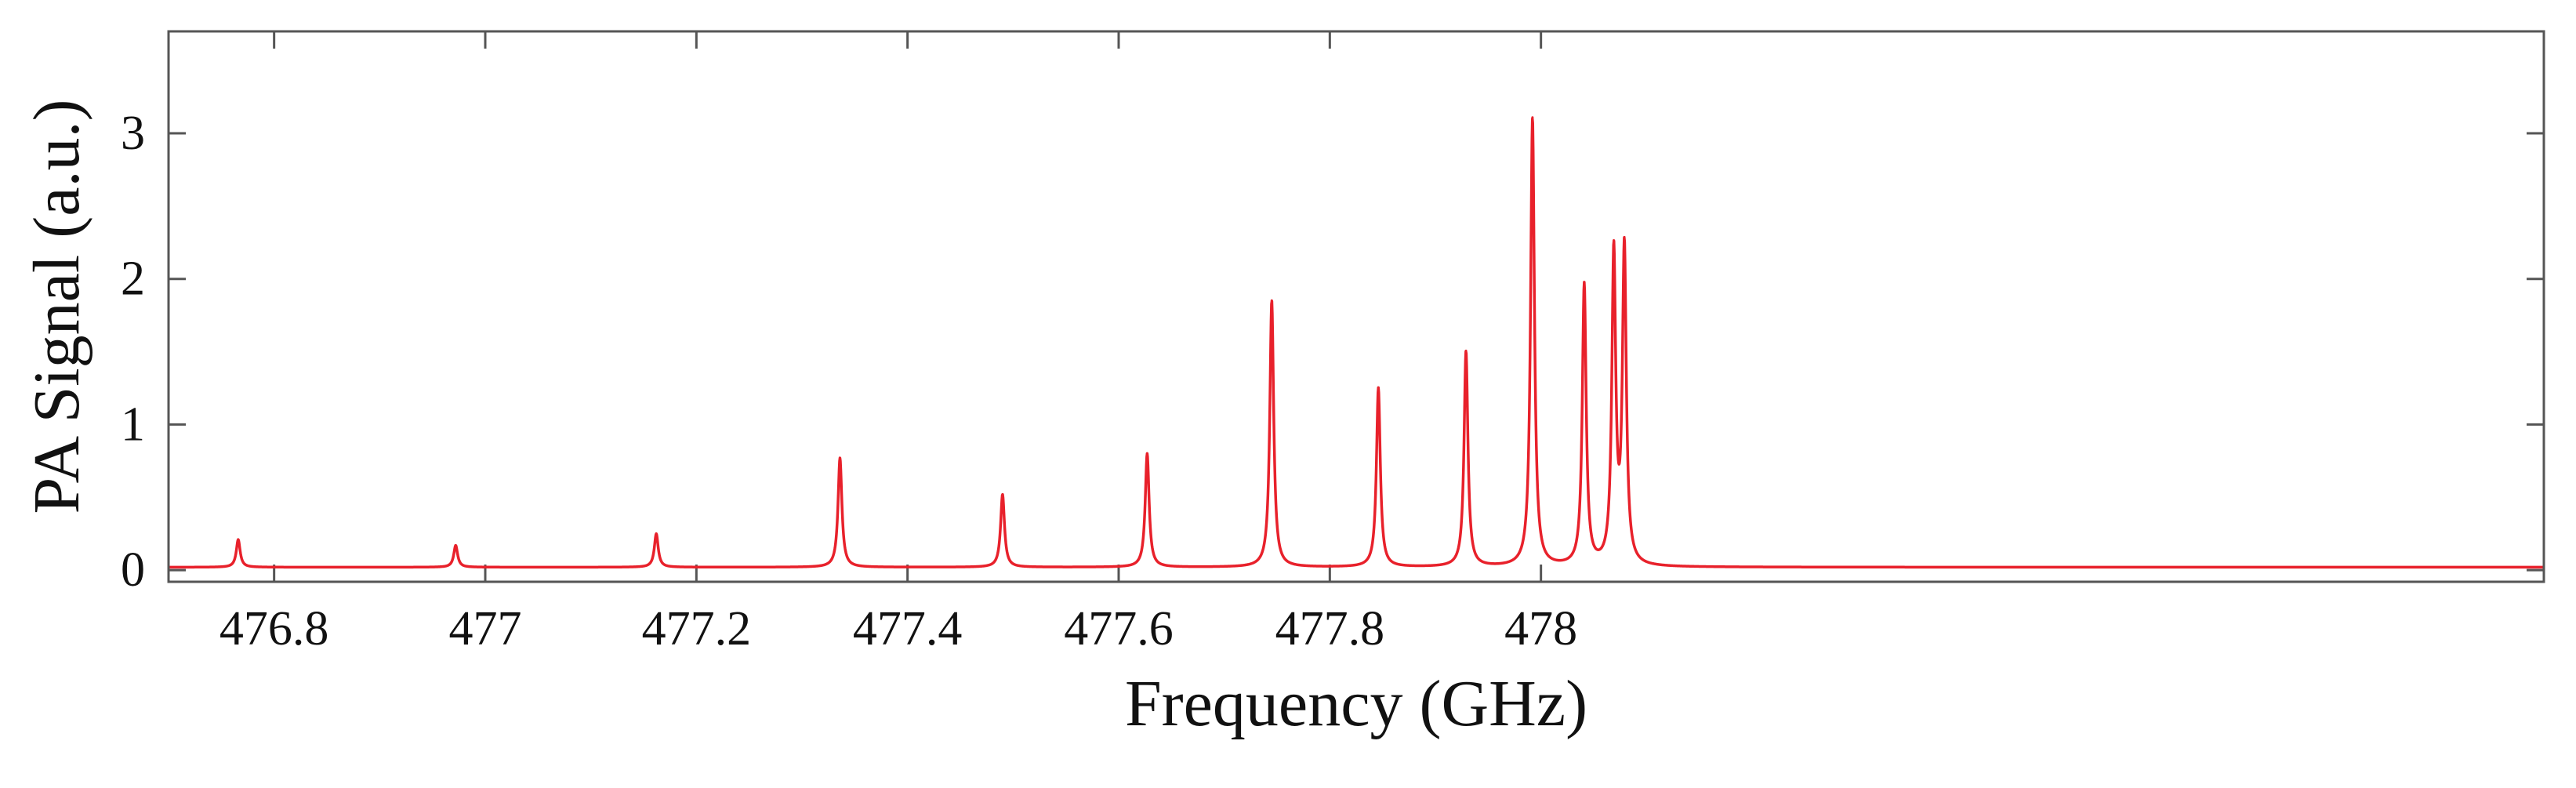 The height and width of the screenshot is (788, 2576). I want to click on x-tick-label: 477, so click(486, 628).